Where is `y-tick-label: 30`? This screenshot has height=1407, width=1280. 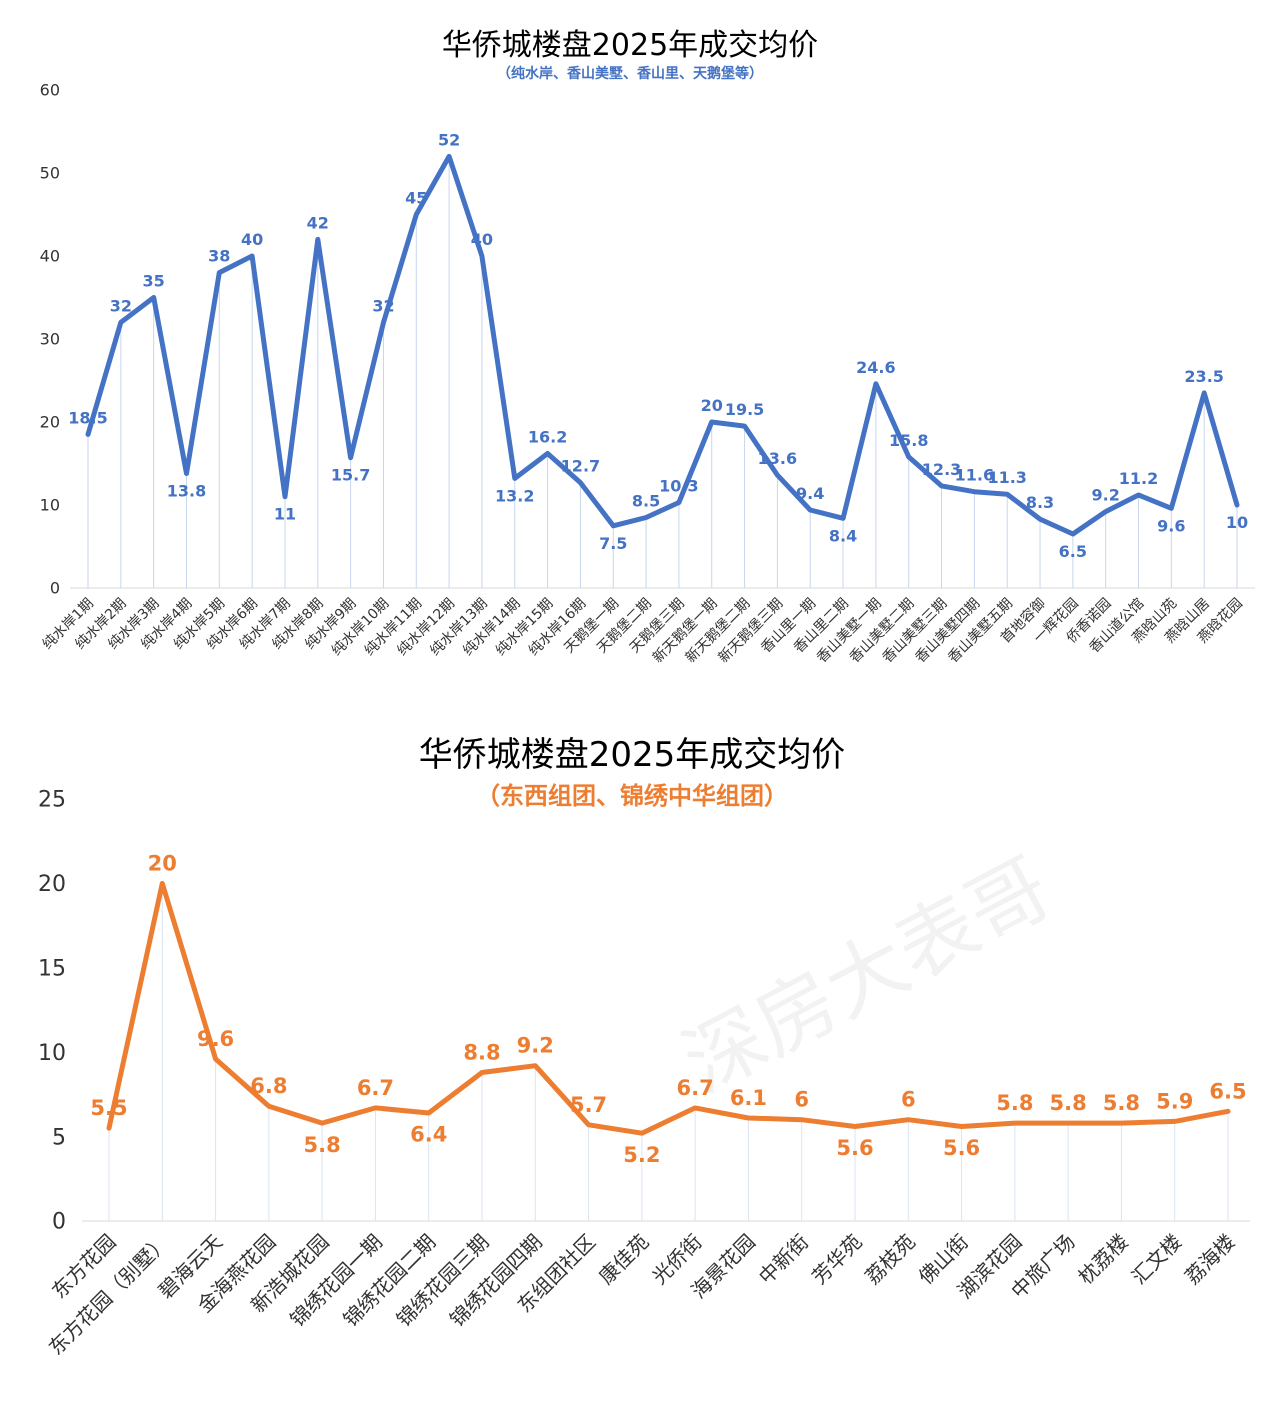 y-tick-label: 30 is located at coordinates (50, 339).